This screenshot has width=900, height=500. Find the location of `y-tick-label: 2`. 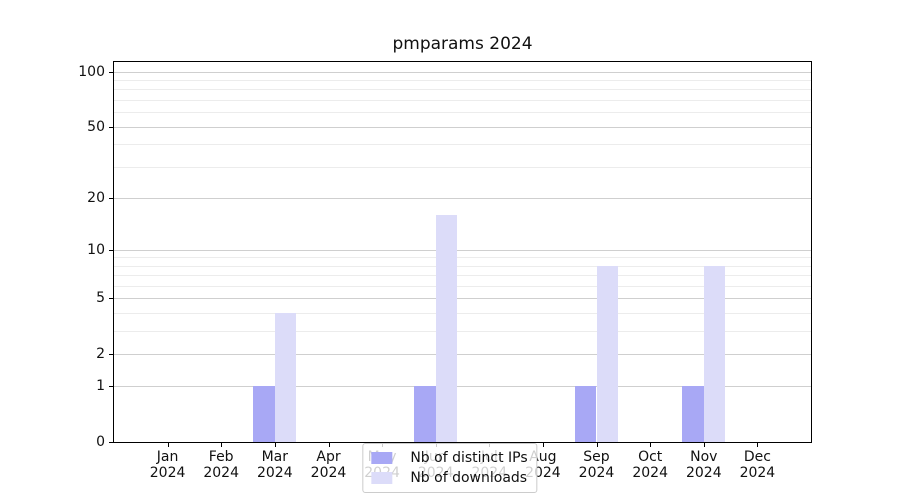

y-tick-label: 2 is located at coordinates (100, 353).